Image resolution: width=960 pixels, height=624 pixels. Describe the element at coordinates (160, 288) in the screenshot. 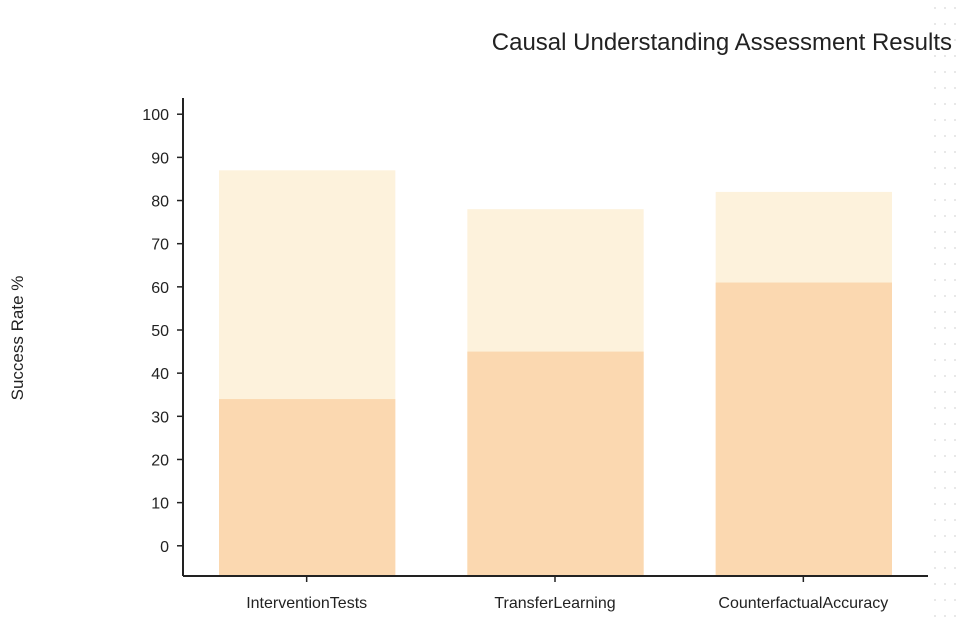

I see `y-tick-label-60: 60` at that location.